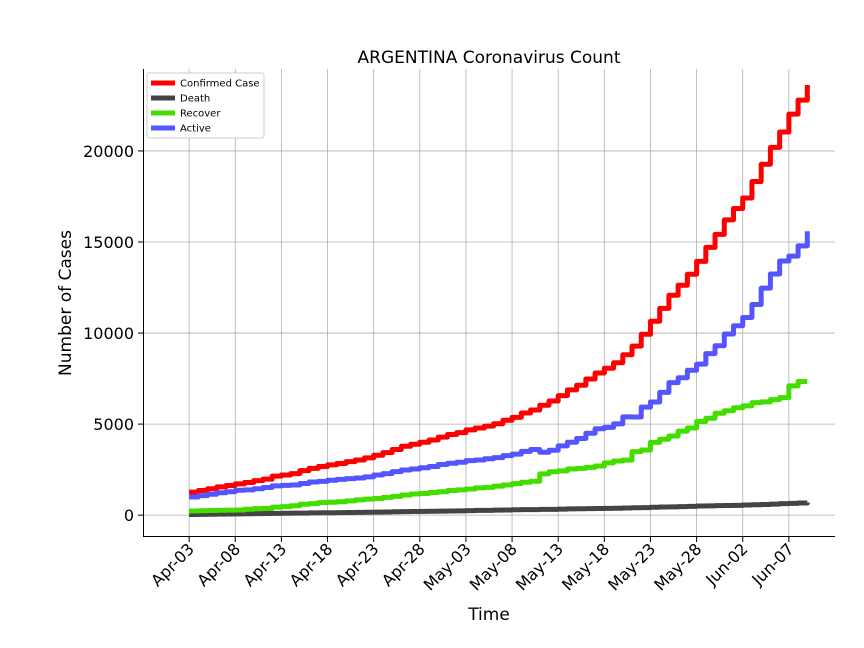  I want to click on y-tick-label: 20000, so click(108, 151).